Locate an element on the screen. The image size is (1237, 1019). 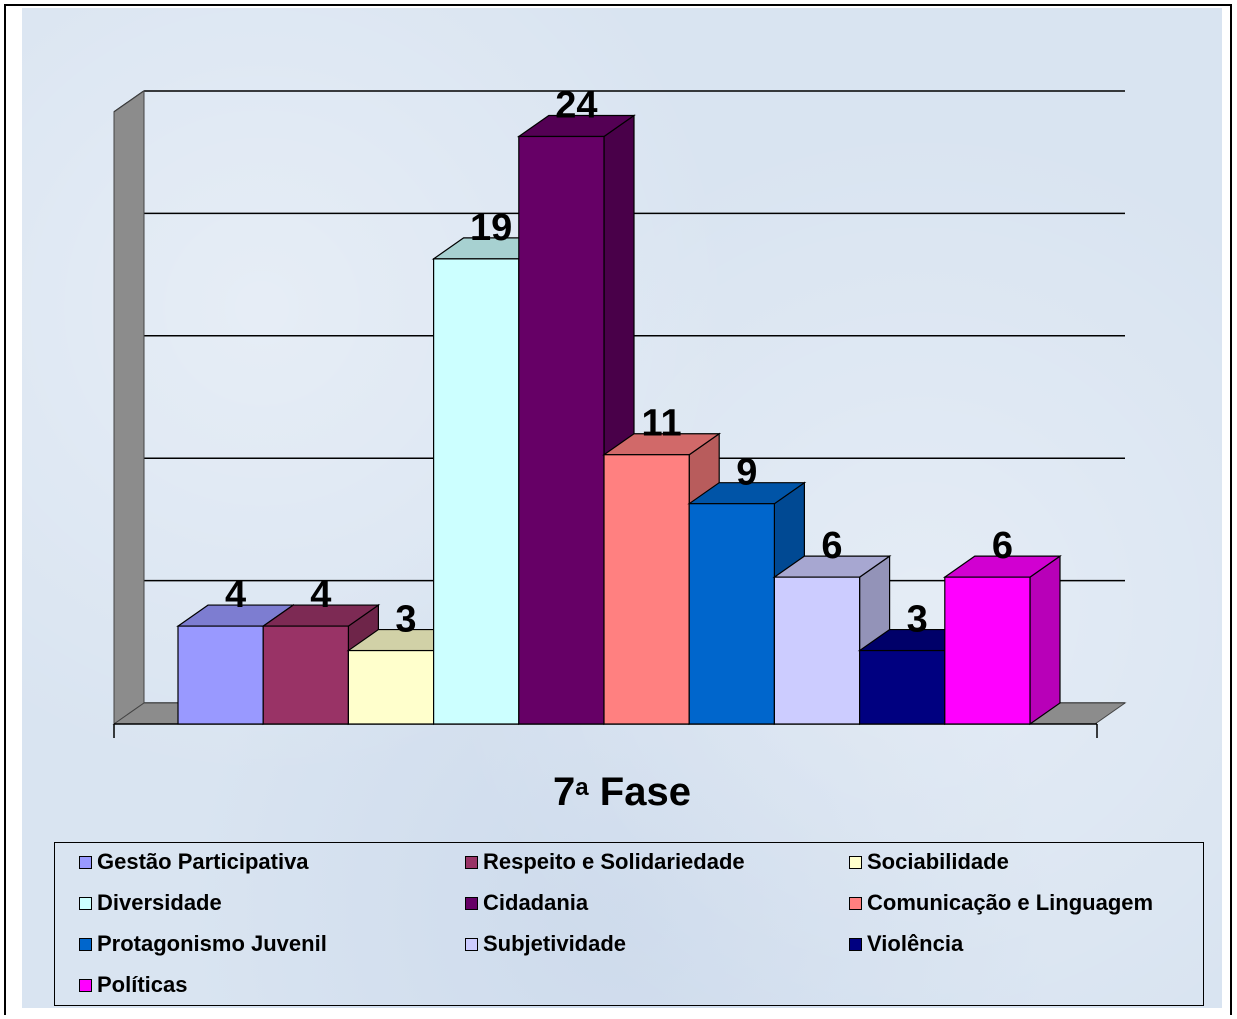
value-label-politicas: 6 is located at coordinates (1002, 546).